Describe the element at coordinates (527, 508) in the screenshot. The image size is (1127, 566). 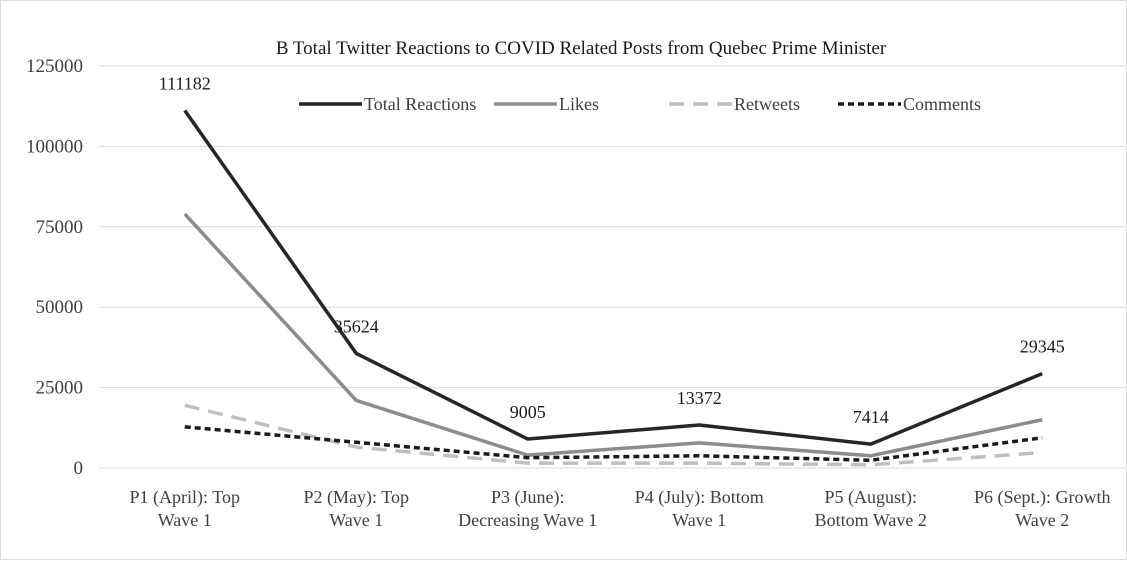
I see `x-tick-label: P3 (June): Decreasing Wave 1` at that location.